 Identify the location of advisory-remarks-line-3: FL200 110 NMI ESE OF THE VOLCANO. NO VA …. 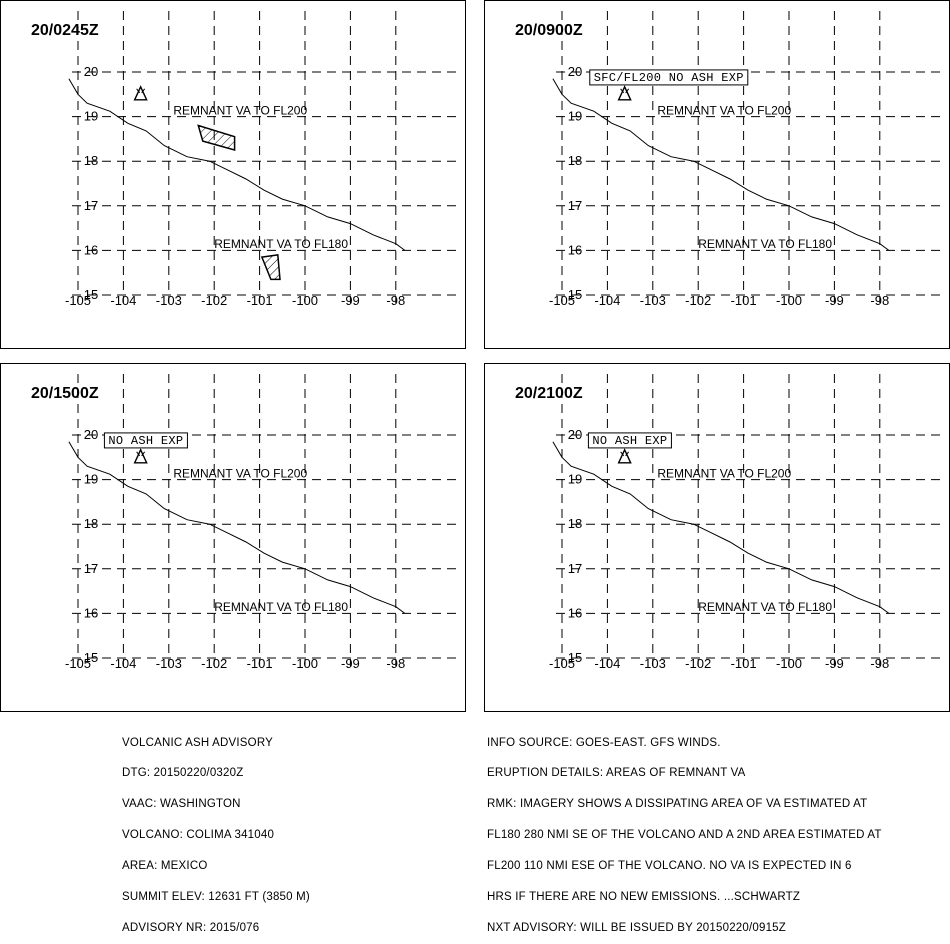
(669, 866).